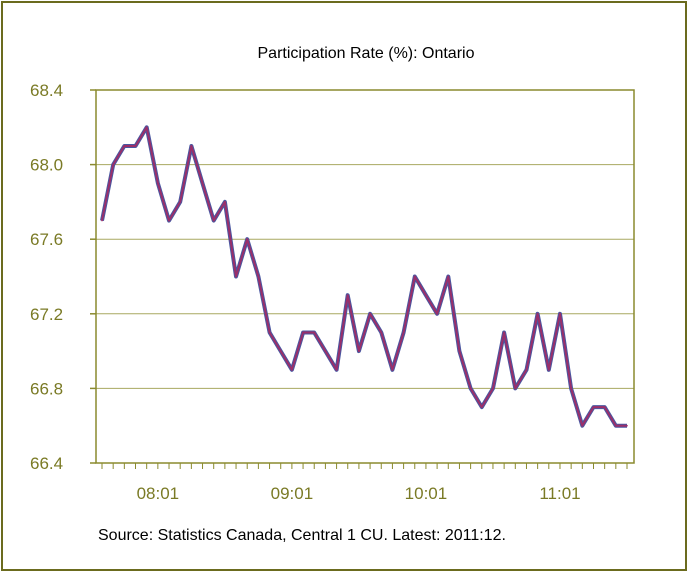 The height and width of the screenshot is (575, 691). I want to click on y-tick-label: 67.6, so click(46, 239).